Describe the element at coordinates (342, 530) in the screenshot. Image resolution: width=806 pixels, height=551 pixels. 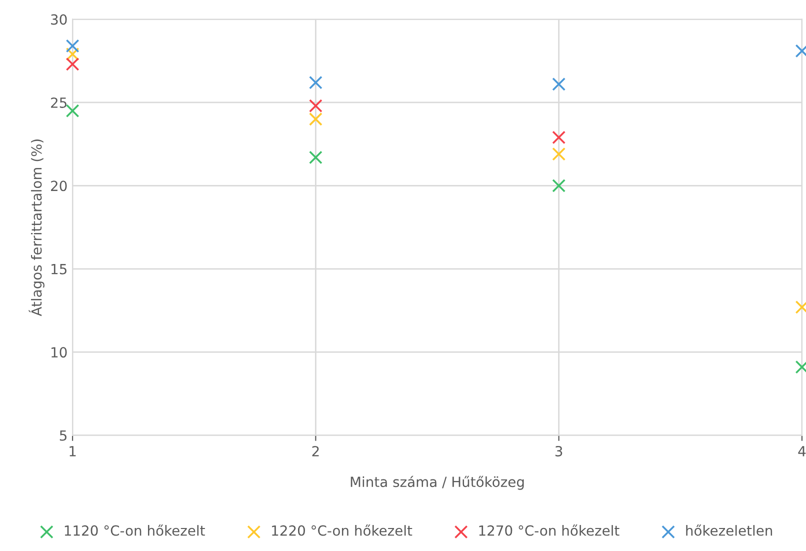
I see `legend-label: 1220 °C-on hőkezelt` at that location.